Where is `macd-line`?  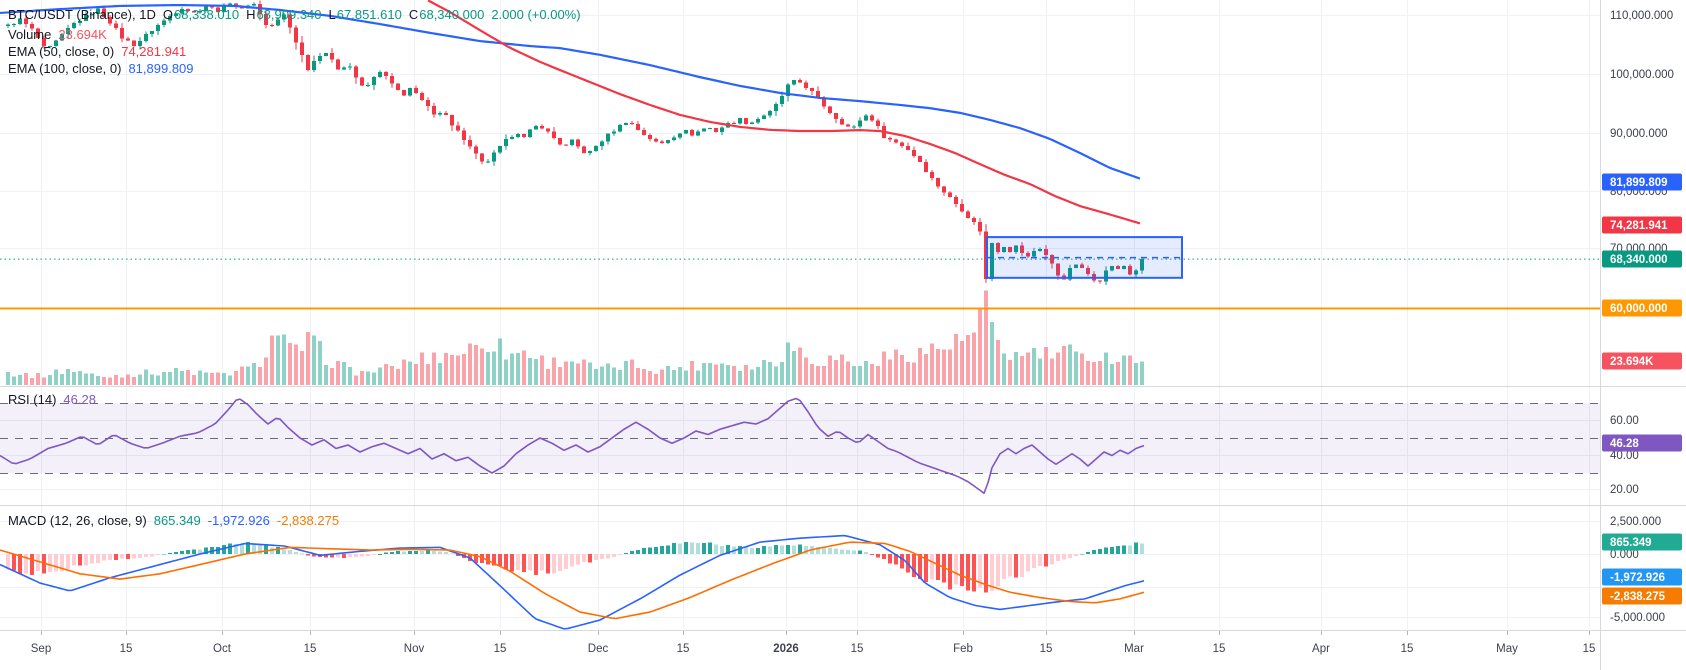
macd-line is located at coordinates (572, 582).